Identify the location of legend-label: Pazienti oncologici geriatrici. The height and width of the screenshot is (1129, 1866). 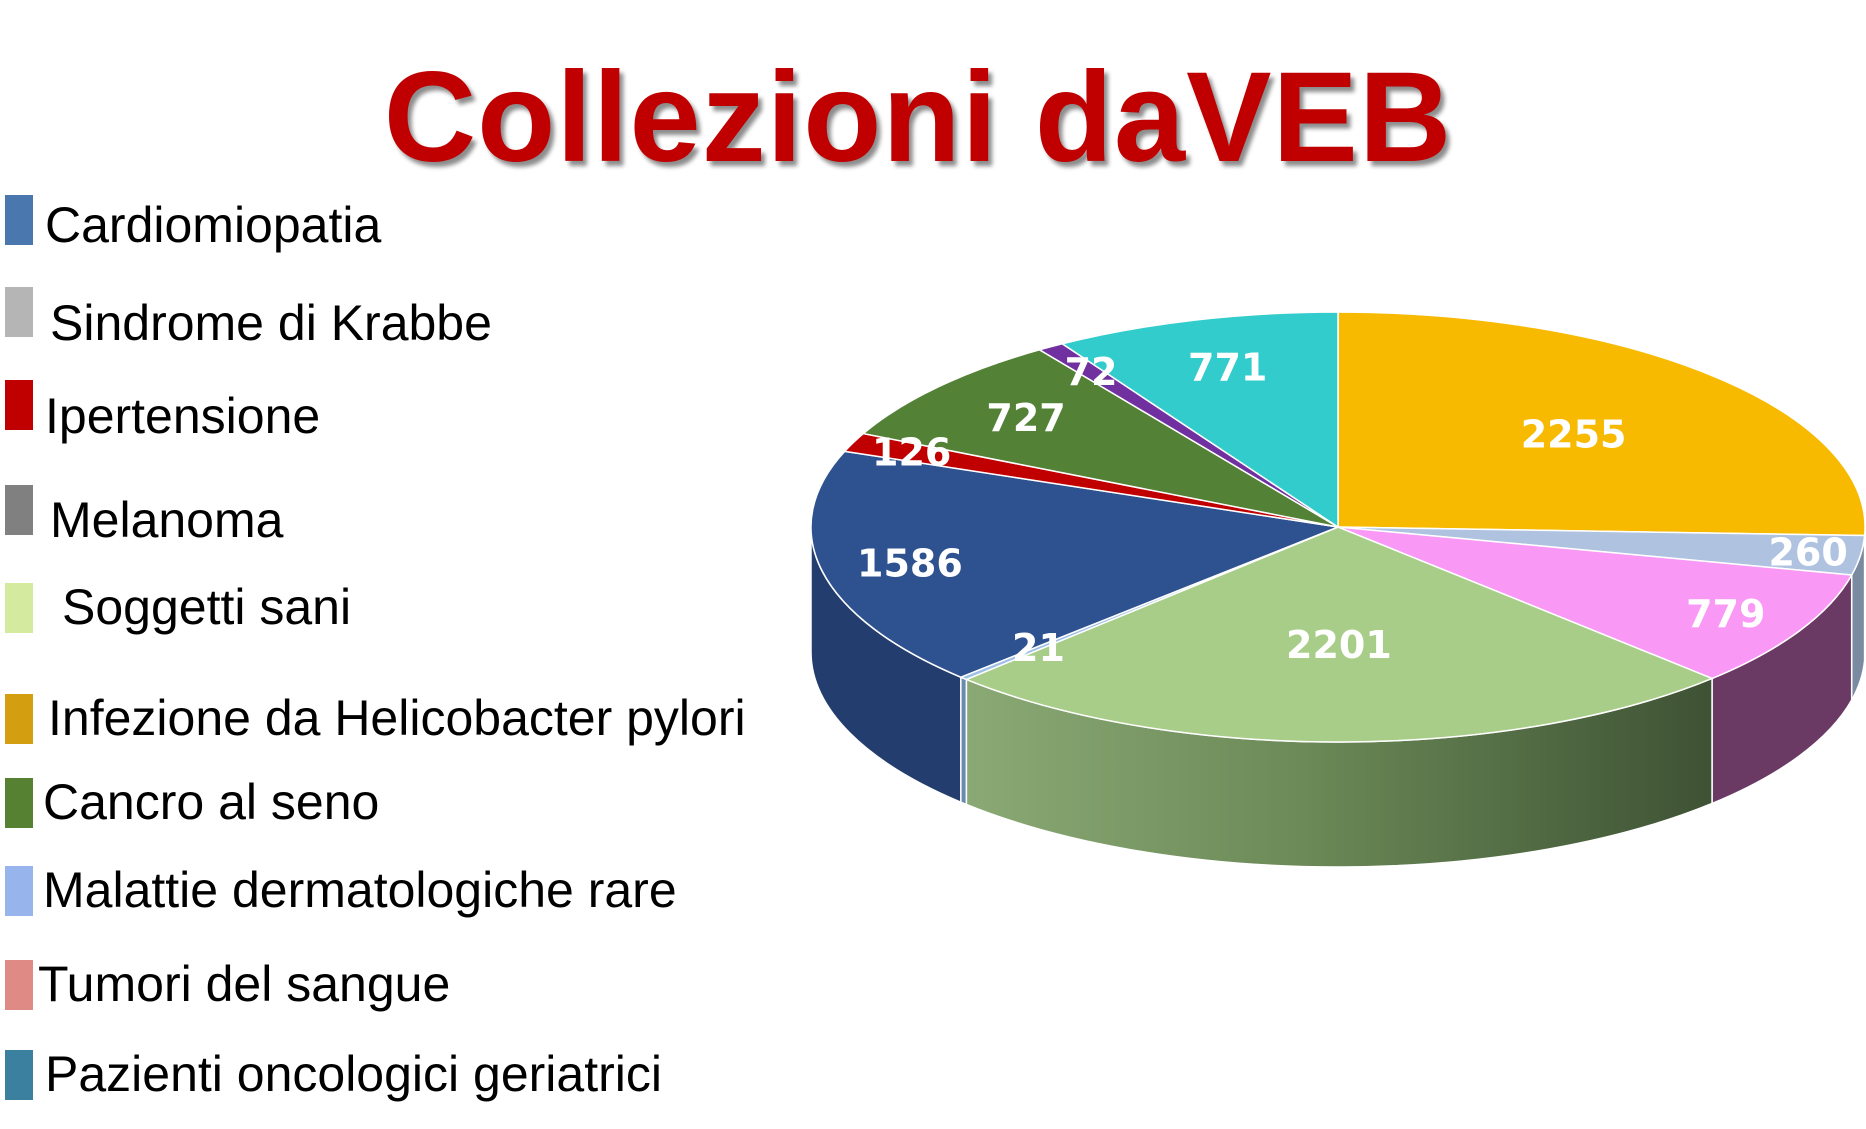
(353, 1074).